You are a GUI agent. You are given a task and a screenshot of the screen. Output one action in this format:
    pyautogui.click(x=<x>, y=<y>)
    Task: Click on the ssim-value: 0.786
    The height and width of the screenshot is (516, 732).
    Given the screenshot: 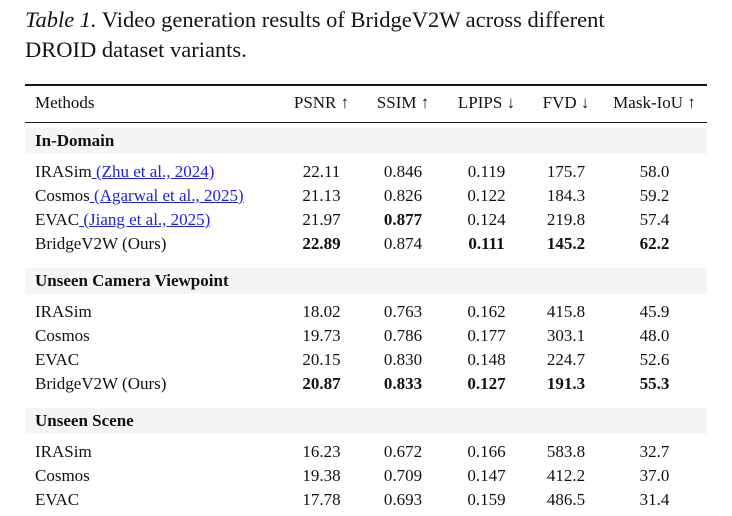 What is the action you would take?
    pyautogui.click(x=403, y=335)
    